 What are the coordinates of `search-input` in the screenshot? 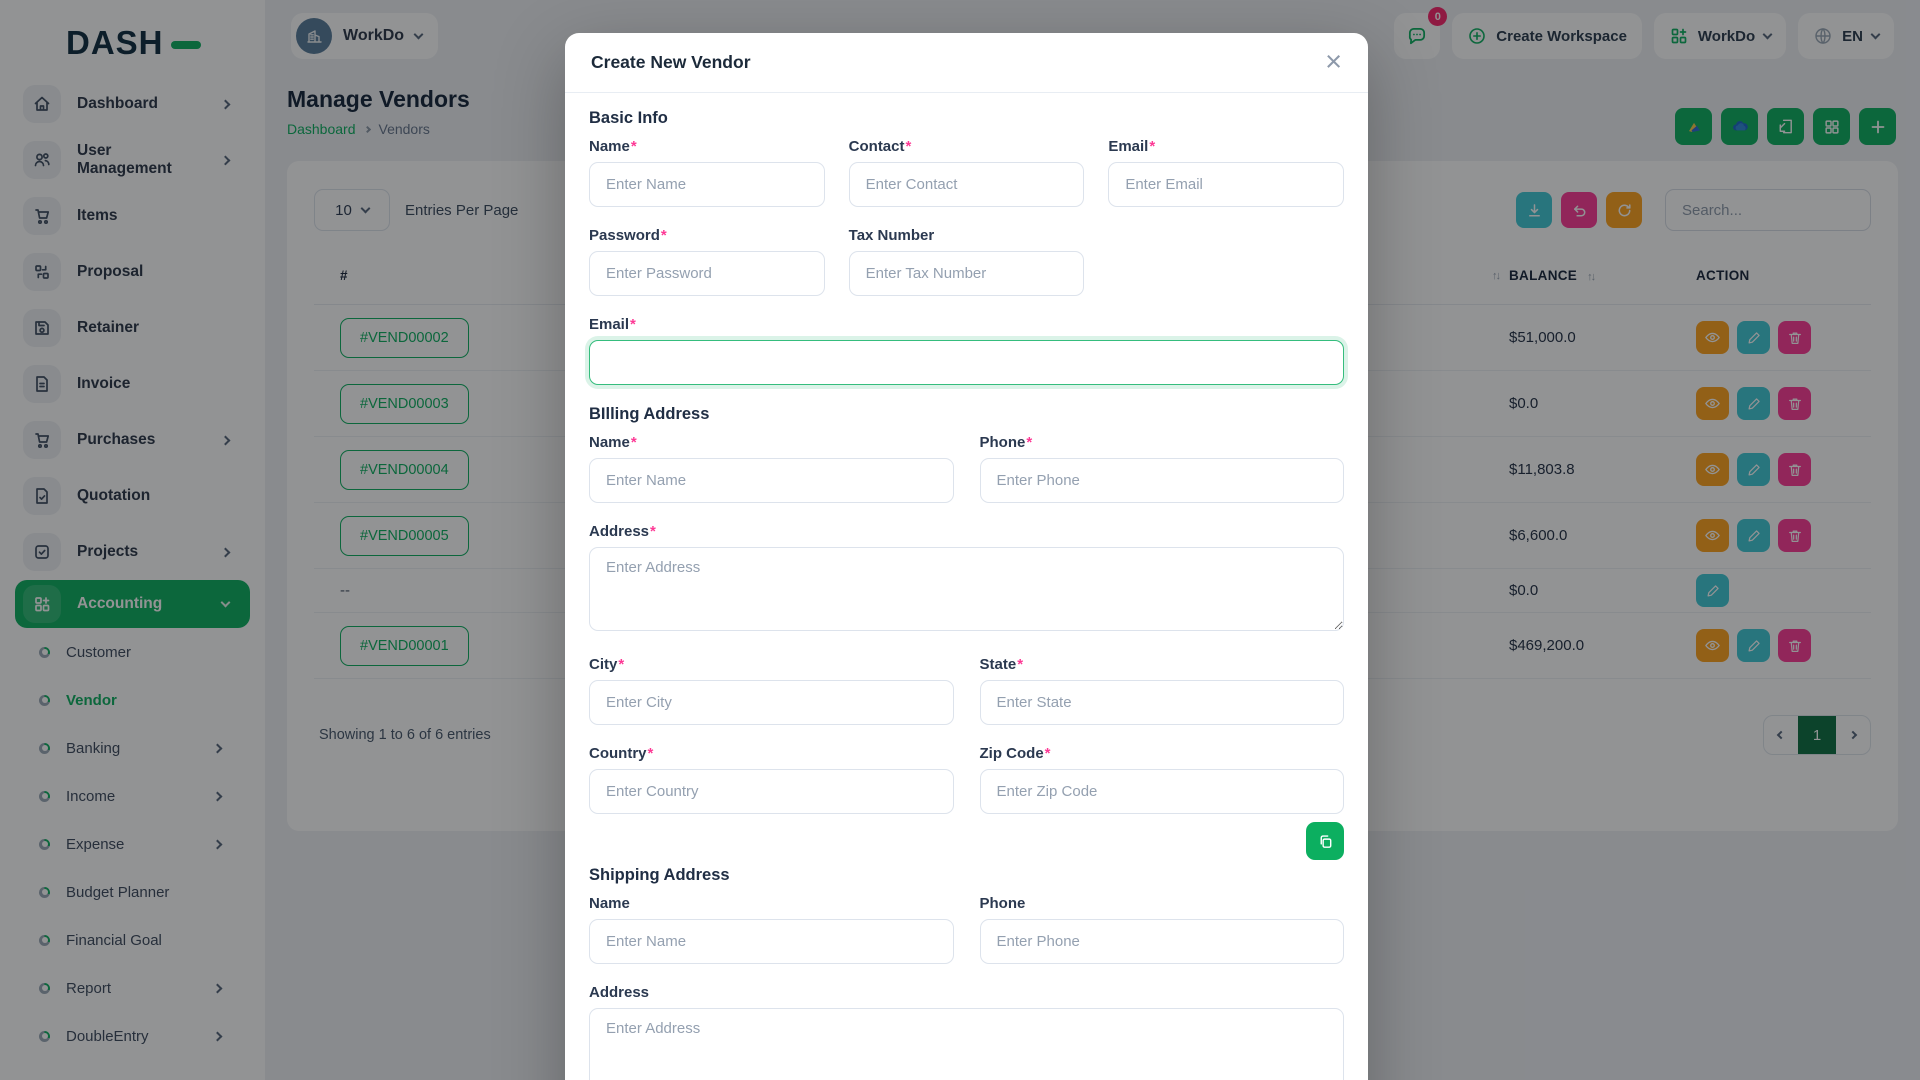 It's located at (1768, 210).